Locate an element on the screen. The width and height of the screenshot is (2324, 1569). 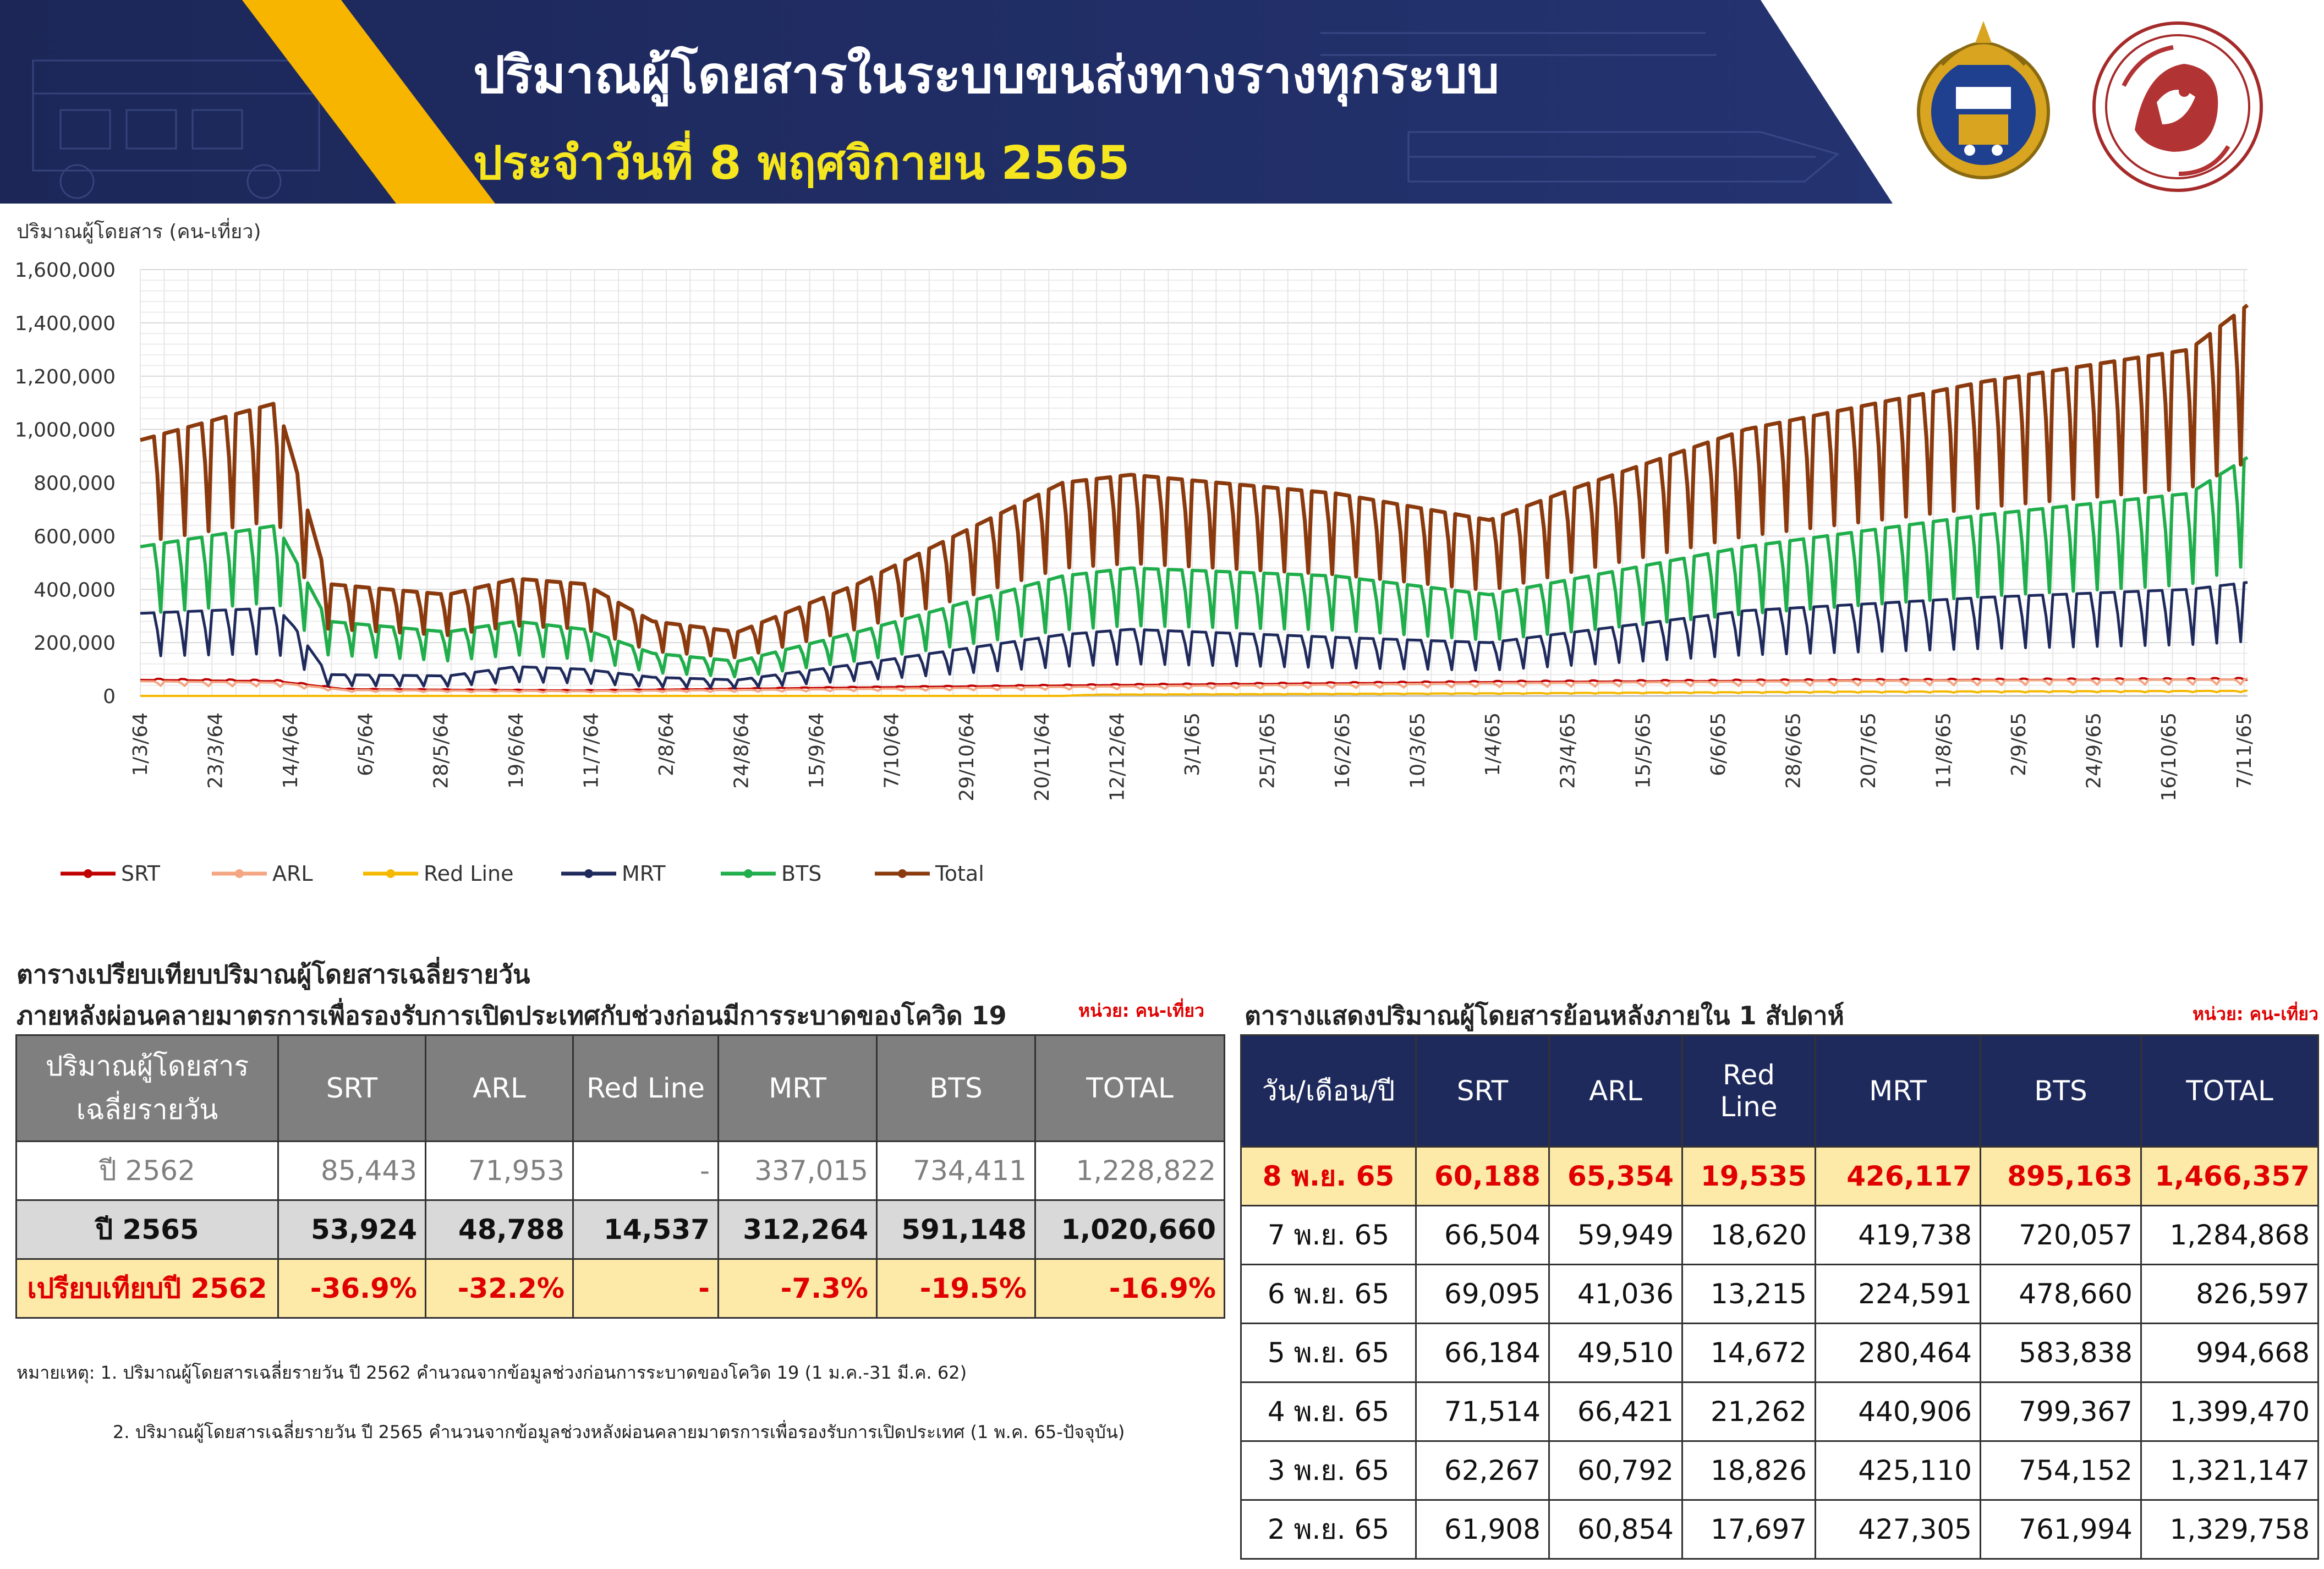
value-cell: 761,994 is located at coordinates (2061, 1529).